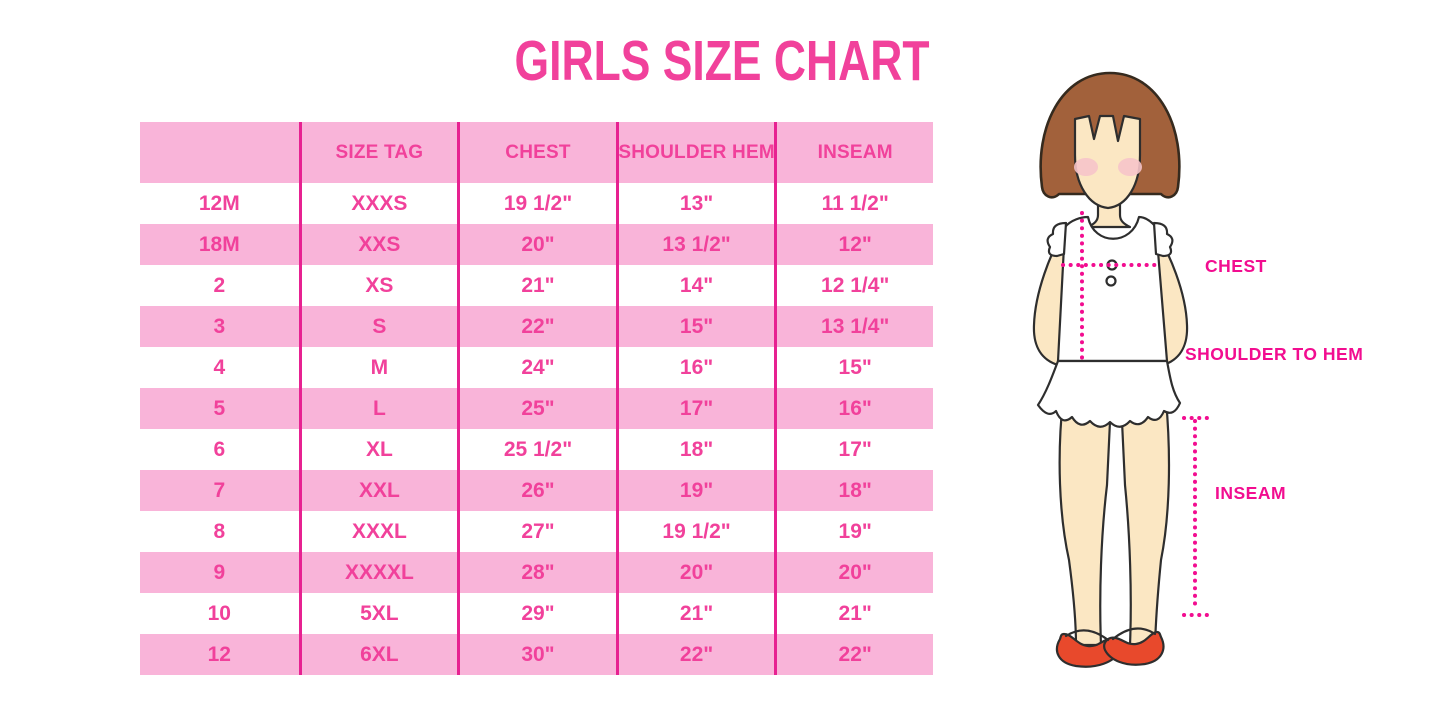  I want to click on table-cell: 13 1/2", so click(695, 244).